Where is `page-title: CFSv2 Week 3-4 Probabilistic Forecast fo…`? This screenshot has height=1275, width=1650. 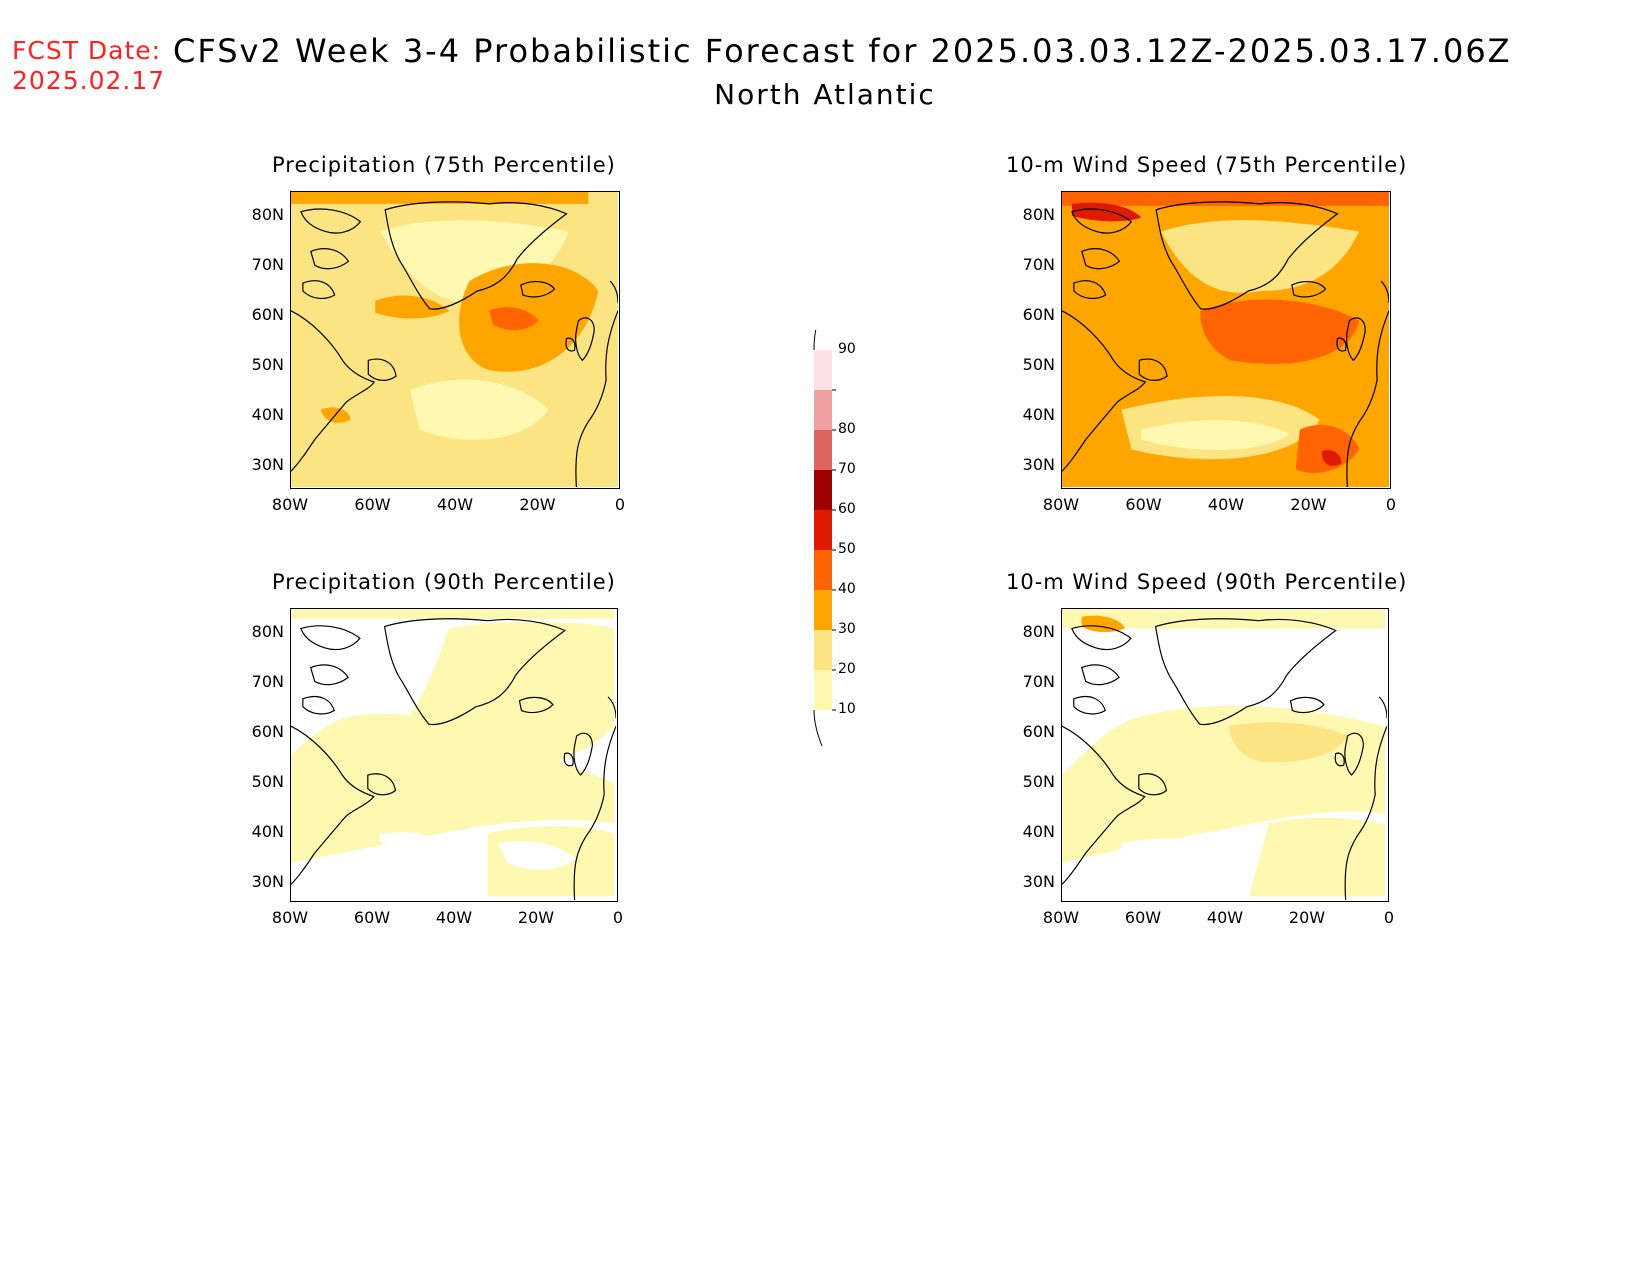
page-title: CFSv2 Week 3-4 Probabilistic Forecast fo… is located at coordinates (842, 51).